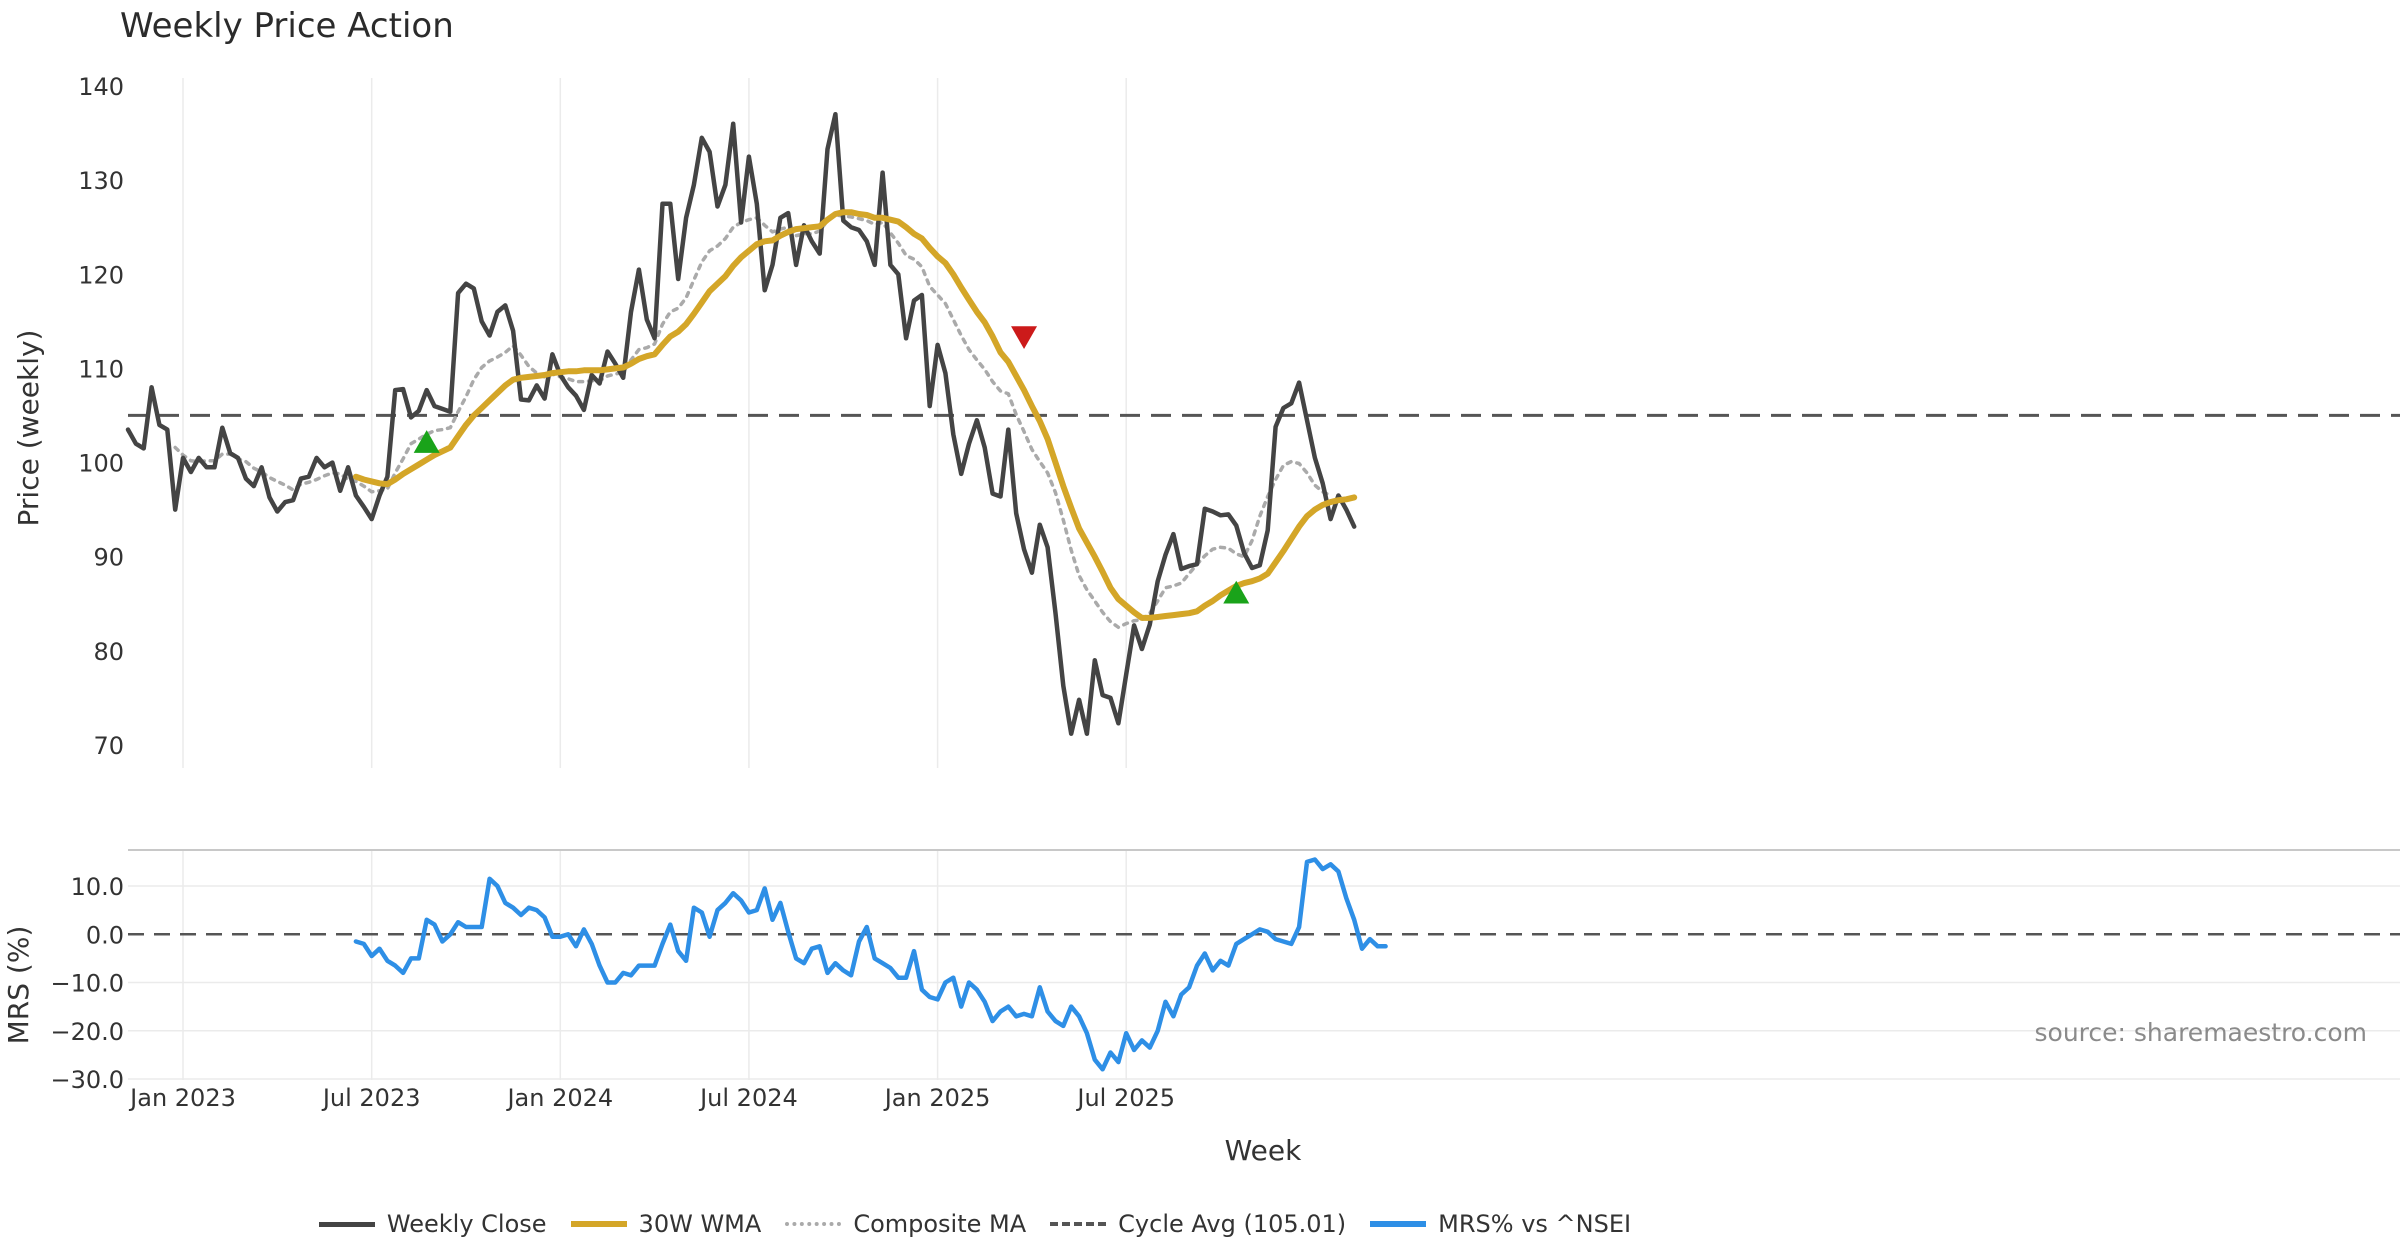 The image size is (2400, 1260). What do you see at coordinates (105, 935) in the screenshot?
I see `mrs-y-tick-label: 0.0` at bounding box center [105, 935].